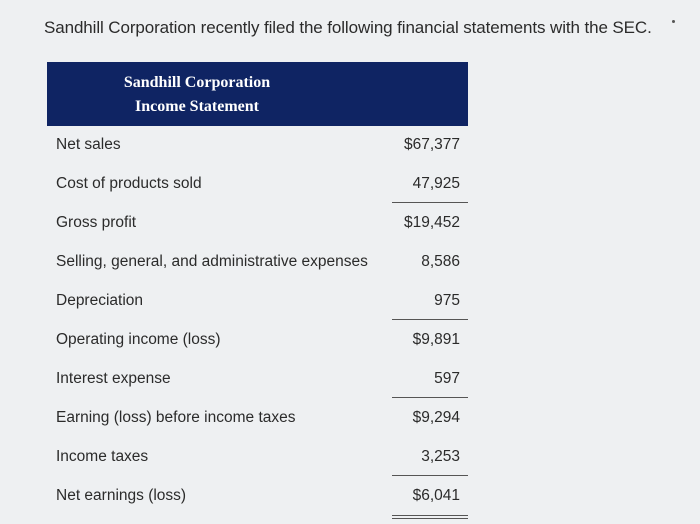 Image resolution: width=700 pixels, height=524 pixels. Describe the element at coordinates (257, 145) in the screenshot. I see `row-net-sales: Net sales $67,377` at that location.